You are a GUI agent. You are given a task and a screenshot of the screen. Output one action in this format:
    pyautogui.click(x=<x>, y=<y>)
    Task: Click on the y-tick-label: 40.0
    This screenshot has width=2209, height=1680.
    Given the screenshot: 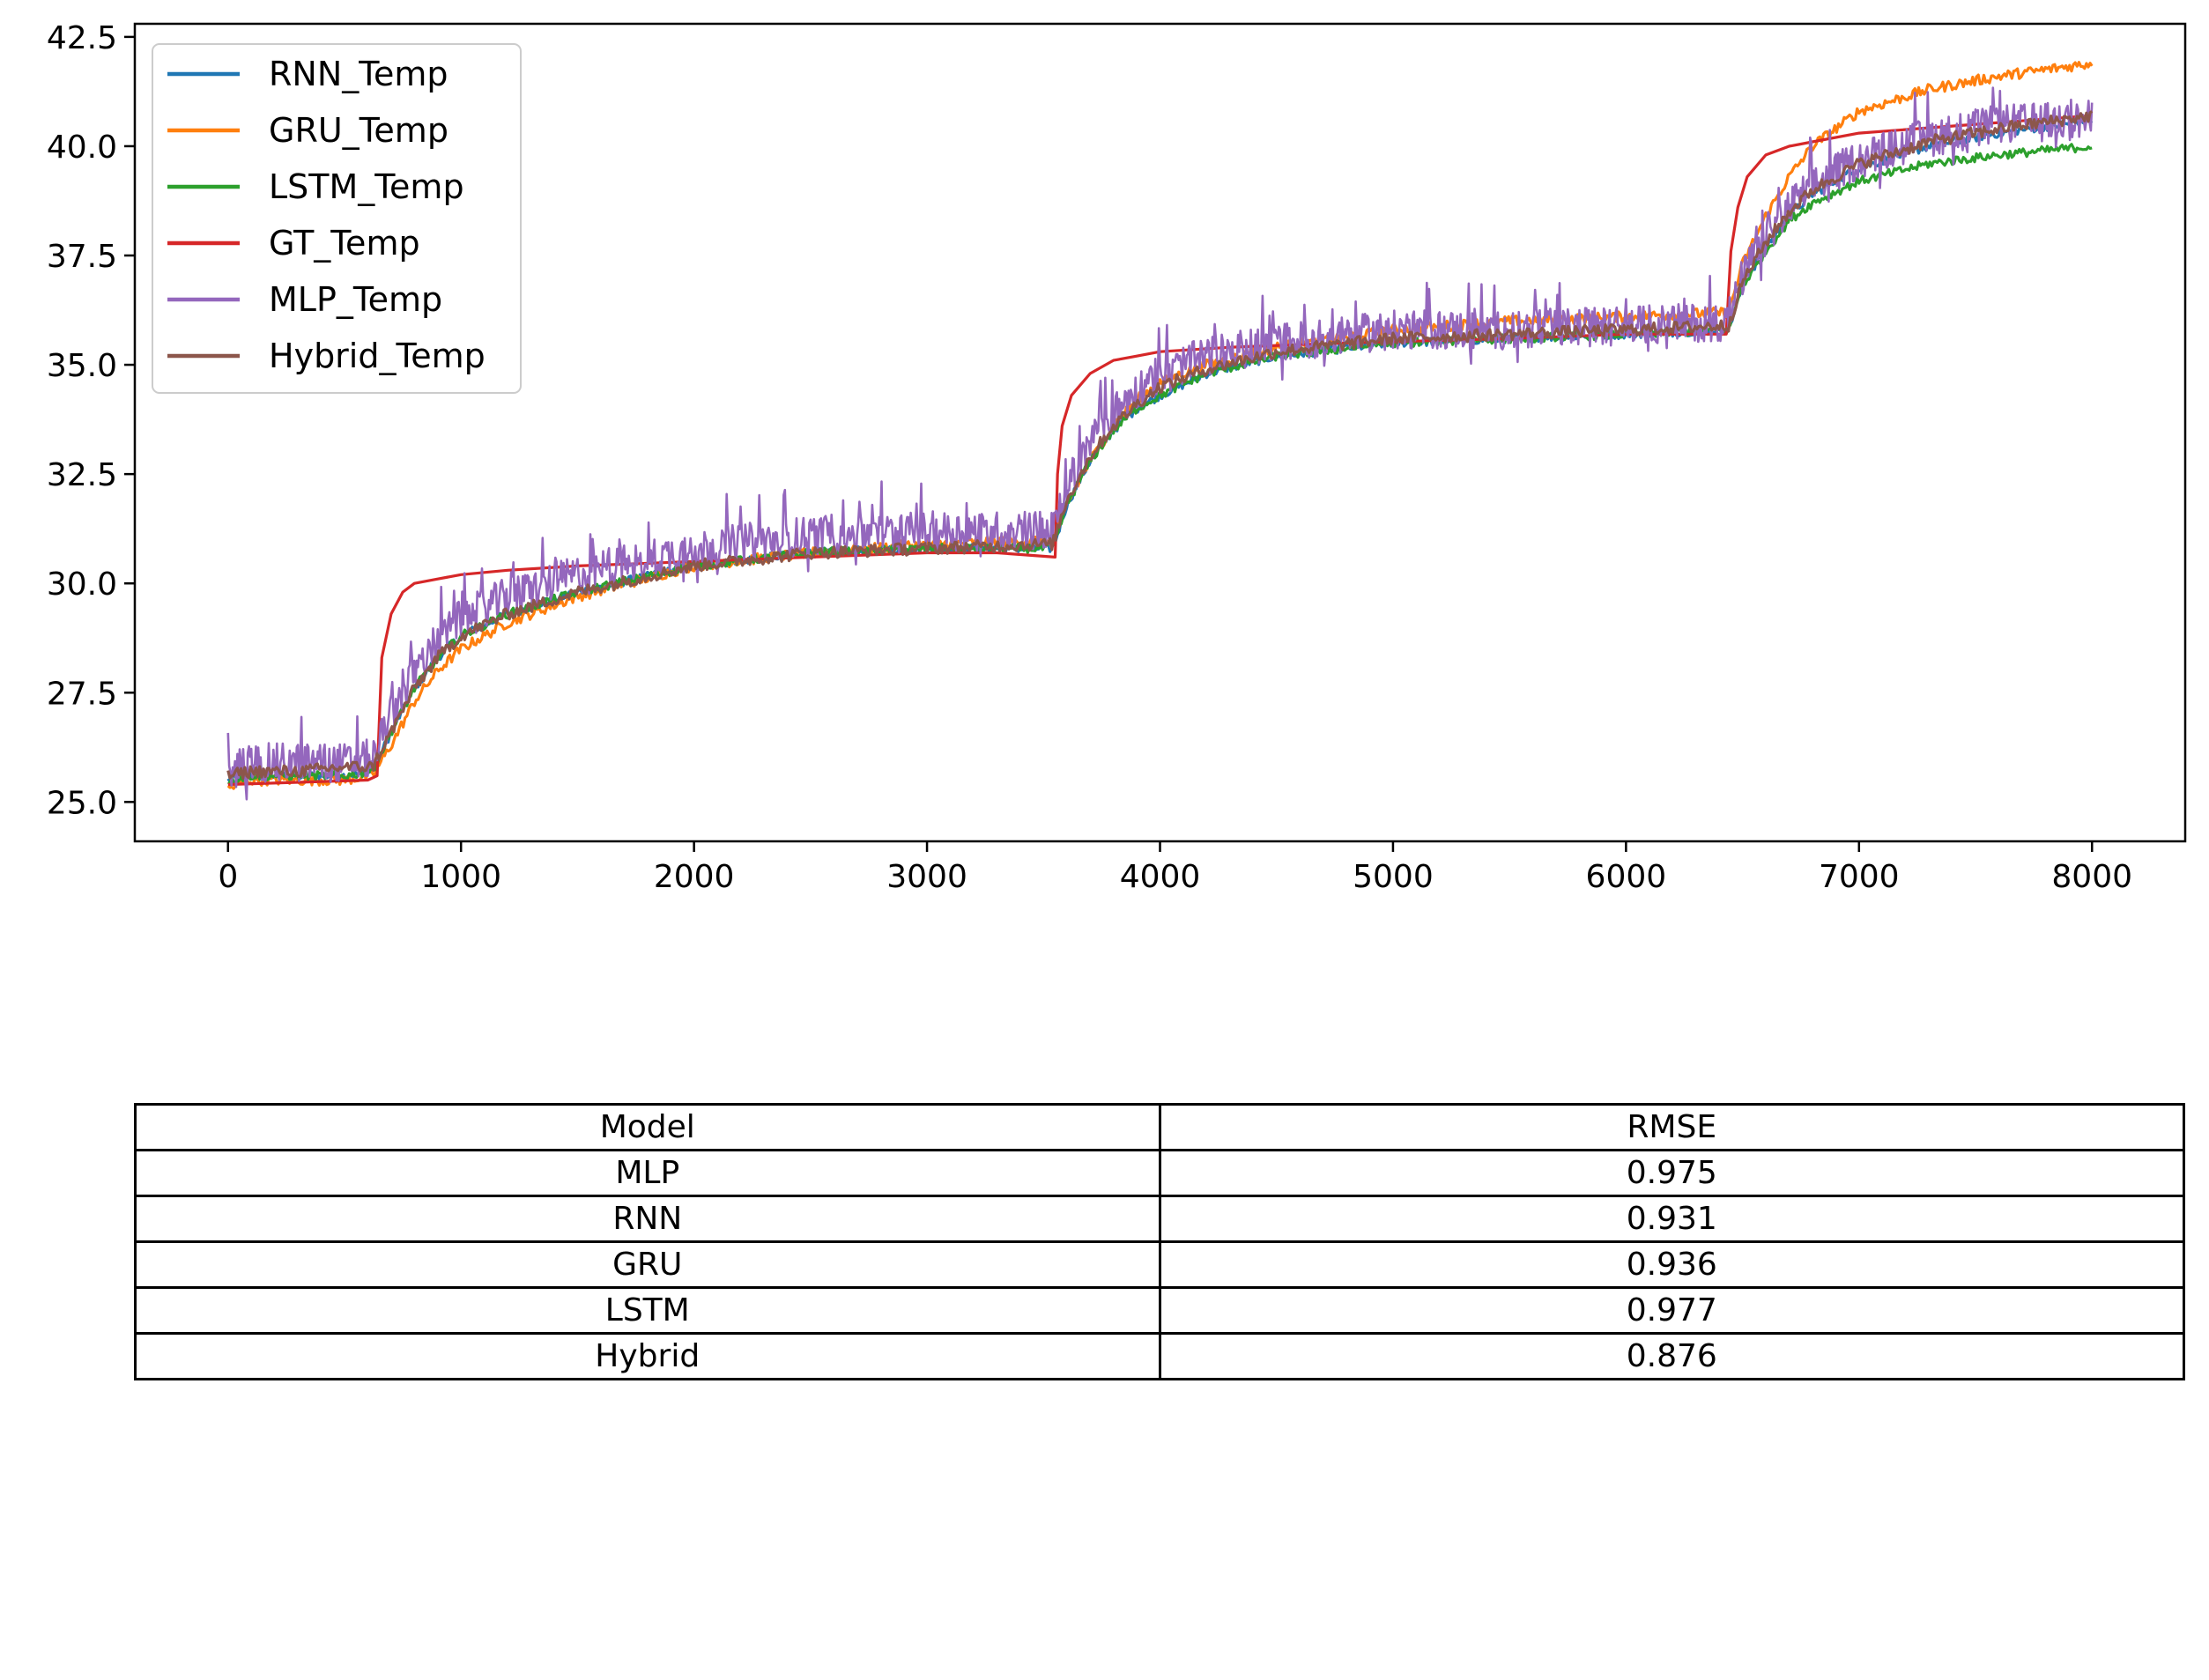 What is the action you would take?
    pyautogui.click(x=82, y=148)
    